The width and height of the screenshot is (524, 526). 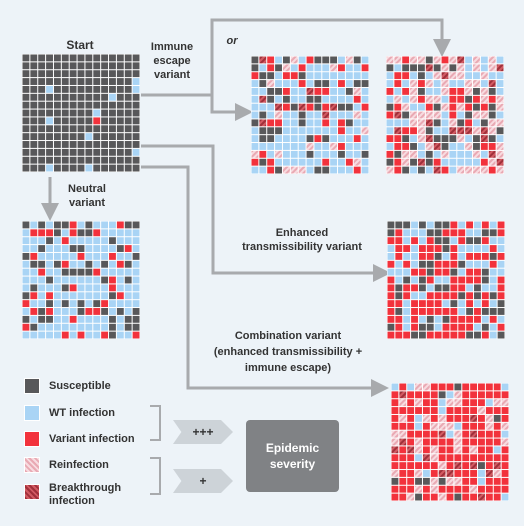 What do you see at coordinates (203, 432) in the screenshot?
I see `chevron-arrow-icon: +++` at bounding box center [203, 432].